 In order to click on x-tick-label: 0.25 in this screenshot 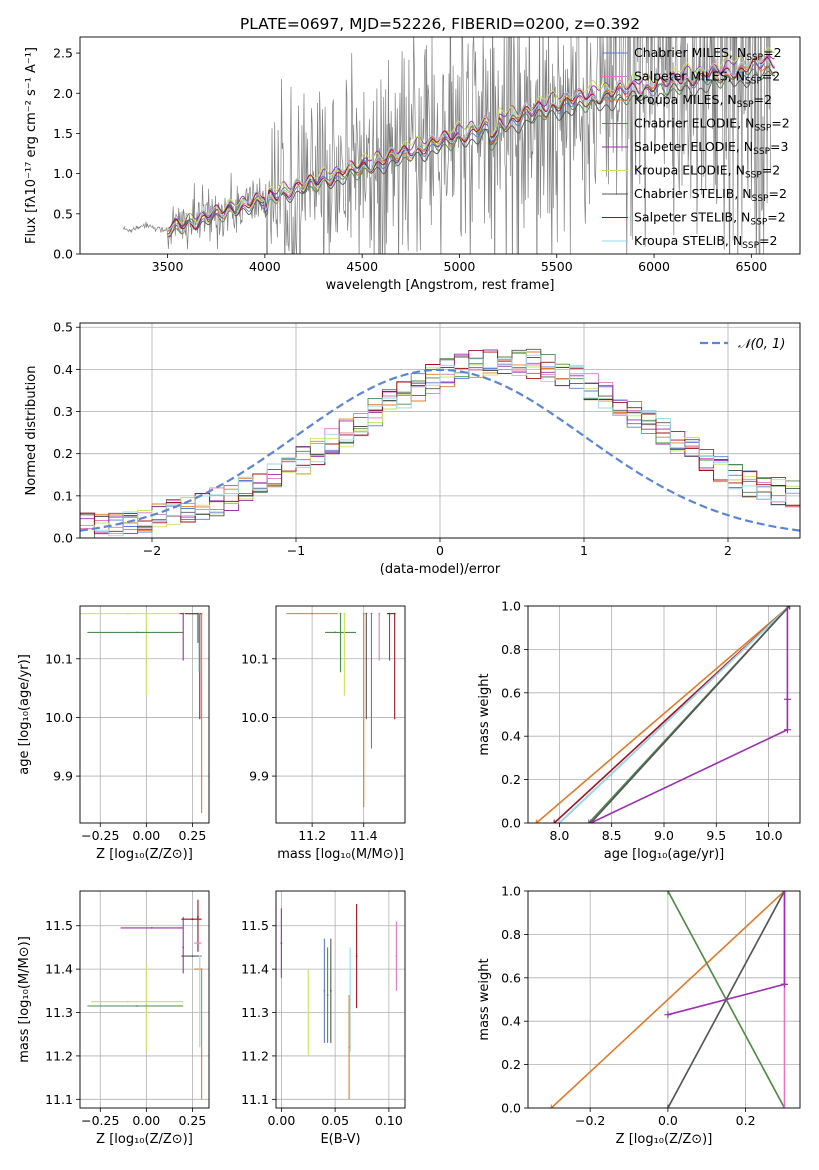, I will do `click(192, 1120)`.